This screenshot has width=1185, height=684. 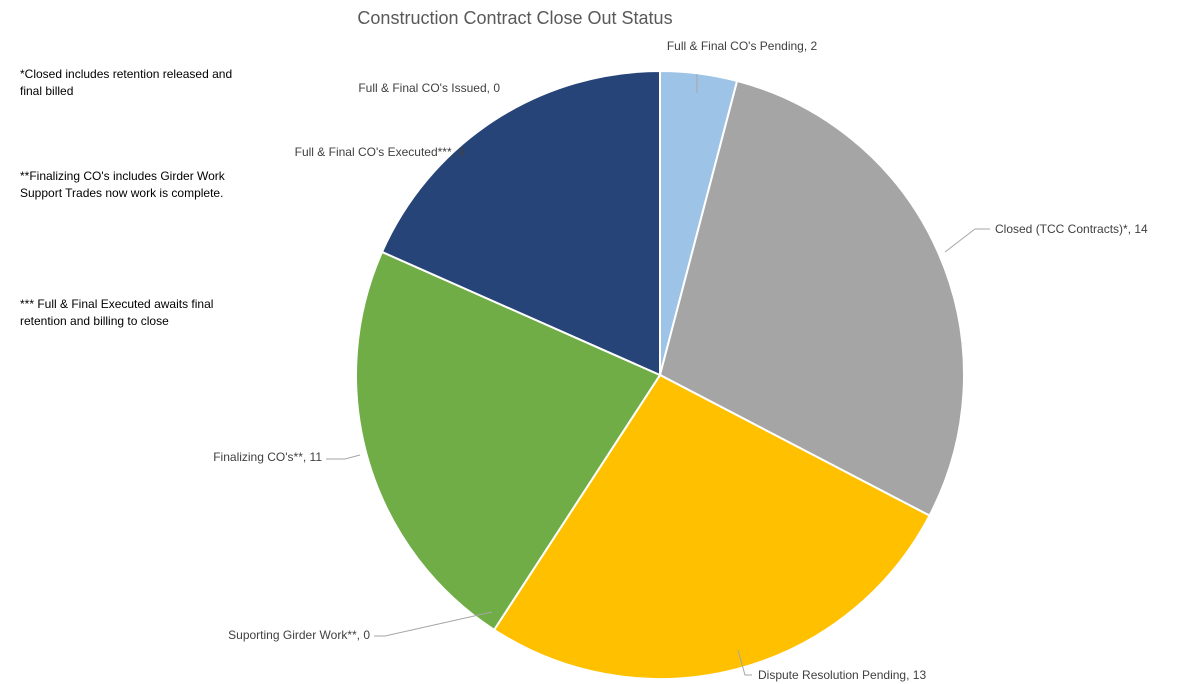 What do you see at coordinates (1071, 229) in the screenshot?
I see `data-label: Closed (TCC Contracts)*, 14` at bounding box center [1071, 229].